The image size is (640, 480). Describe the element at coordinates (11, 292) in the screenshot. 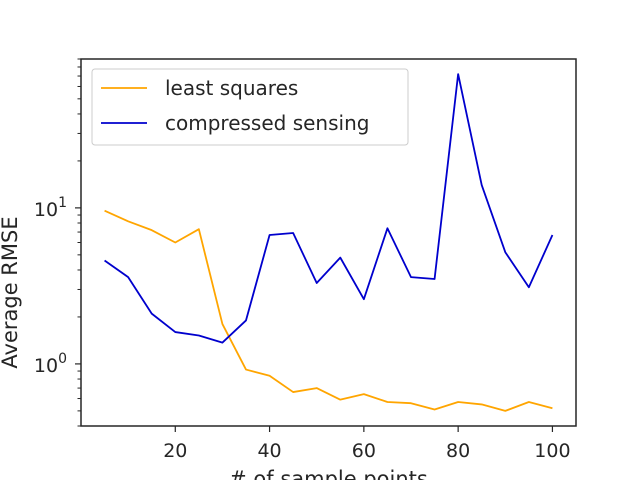

I see `y-axis-label: Average RMSE` at that location.